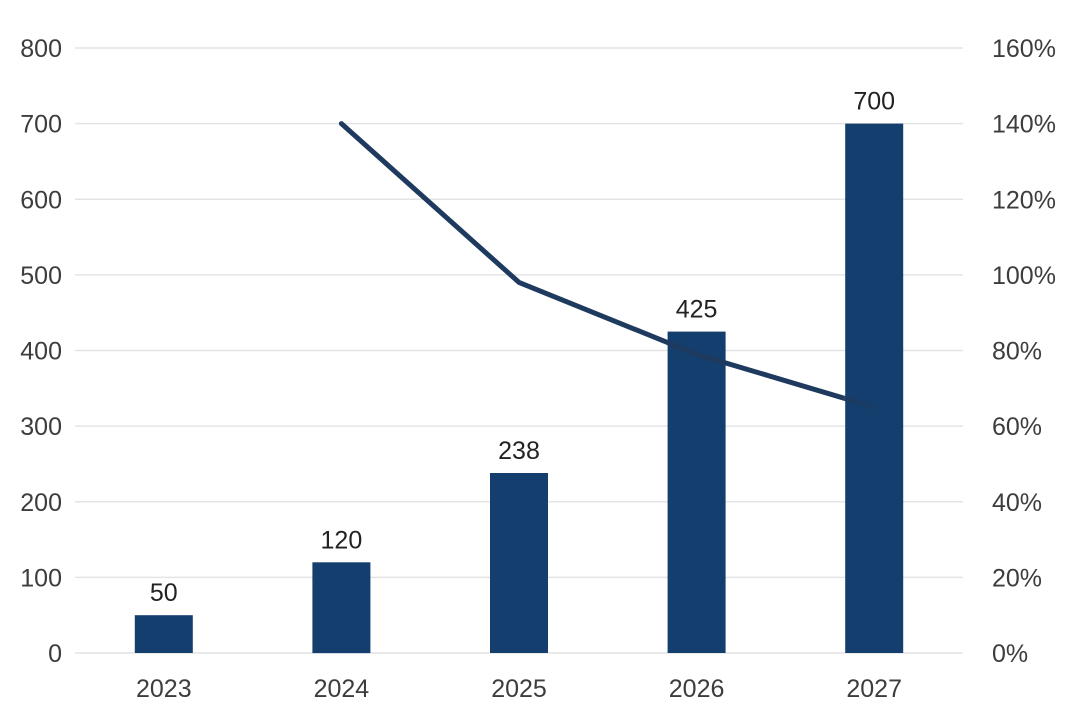  What do you see at coordinates (1010, 654) in the screenshot?
I see `y-axis-right-tick-label: 0%` at bounding box center [1010, 654].